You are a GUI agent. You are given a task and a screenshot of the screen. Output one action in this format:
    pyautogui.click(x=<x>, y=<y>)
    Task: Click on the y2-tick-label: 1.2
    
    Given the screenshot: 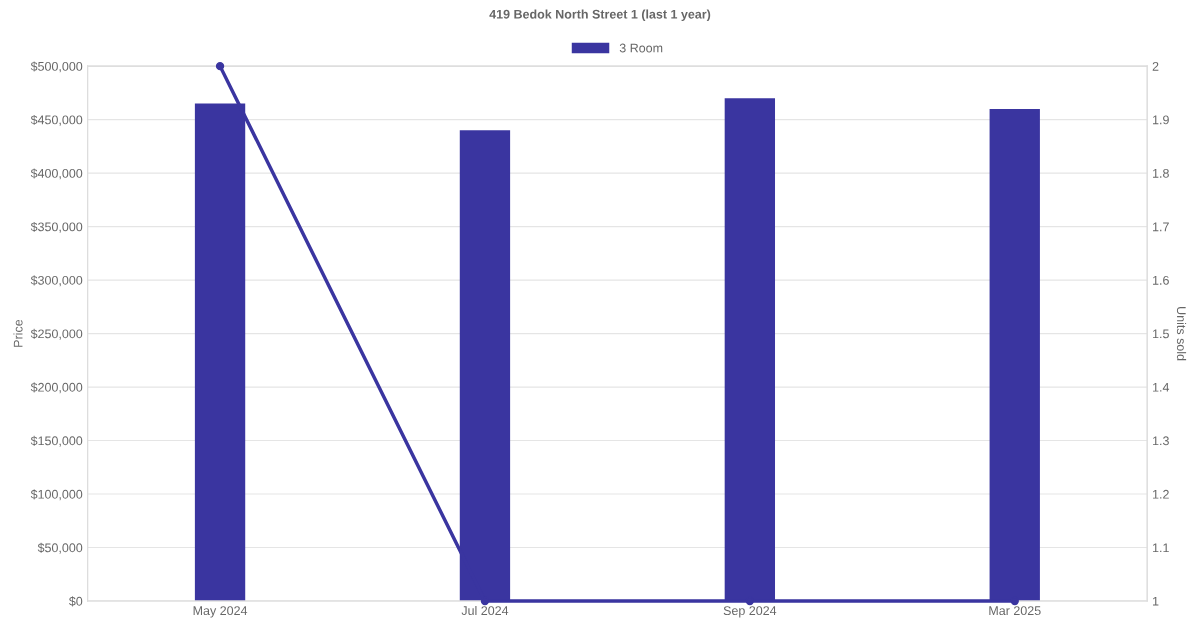 What is the action you would take?
    pyautogui.click(x=1161, y=494)
    